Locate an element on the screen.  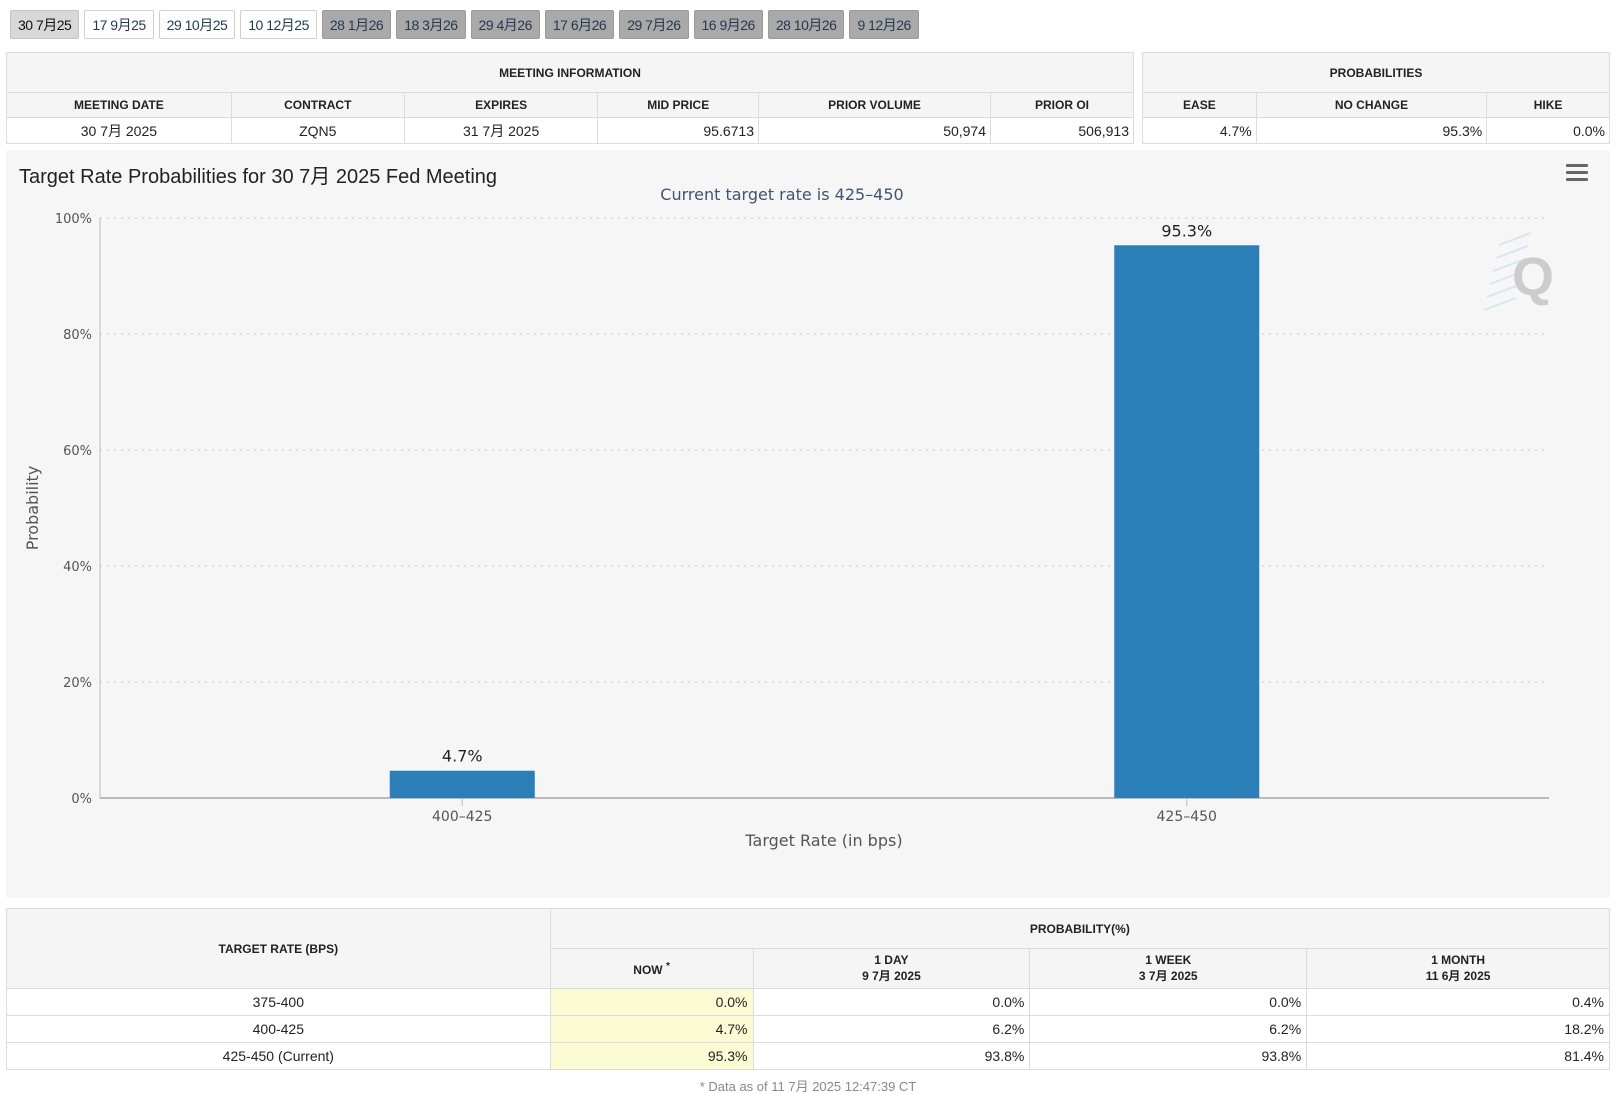
svg-text: Q is located at coordinates (1533, 277).